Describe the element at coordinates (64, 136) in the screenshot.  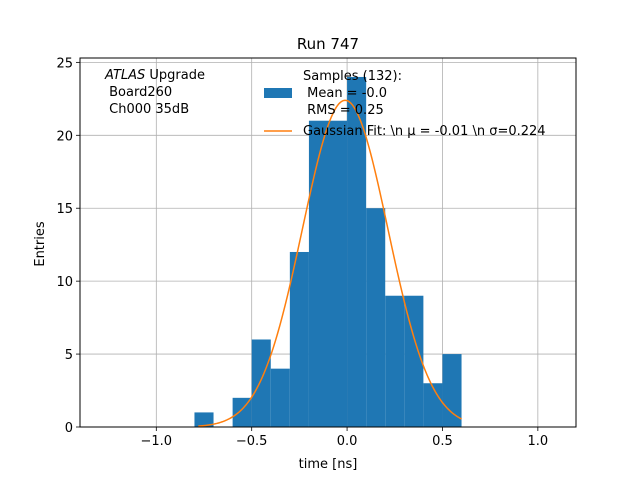
I see `y-tick-label: 20` at that location.